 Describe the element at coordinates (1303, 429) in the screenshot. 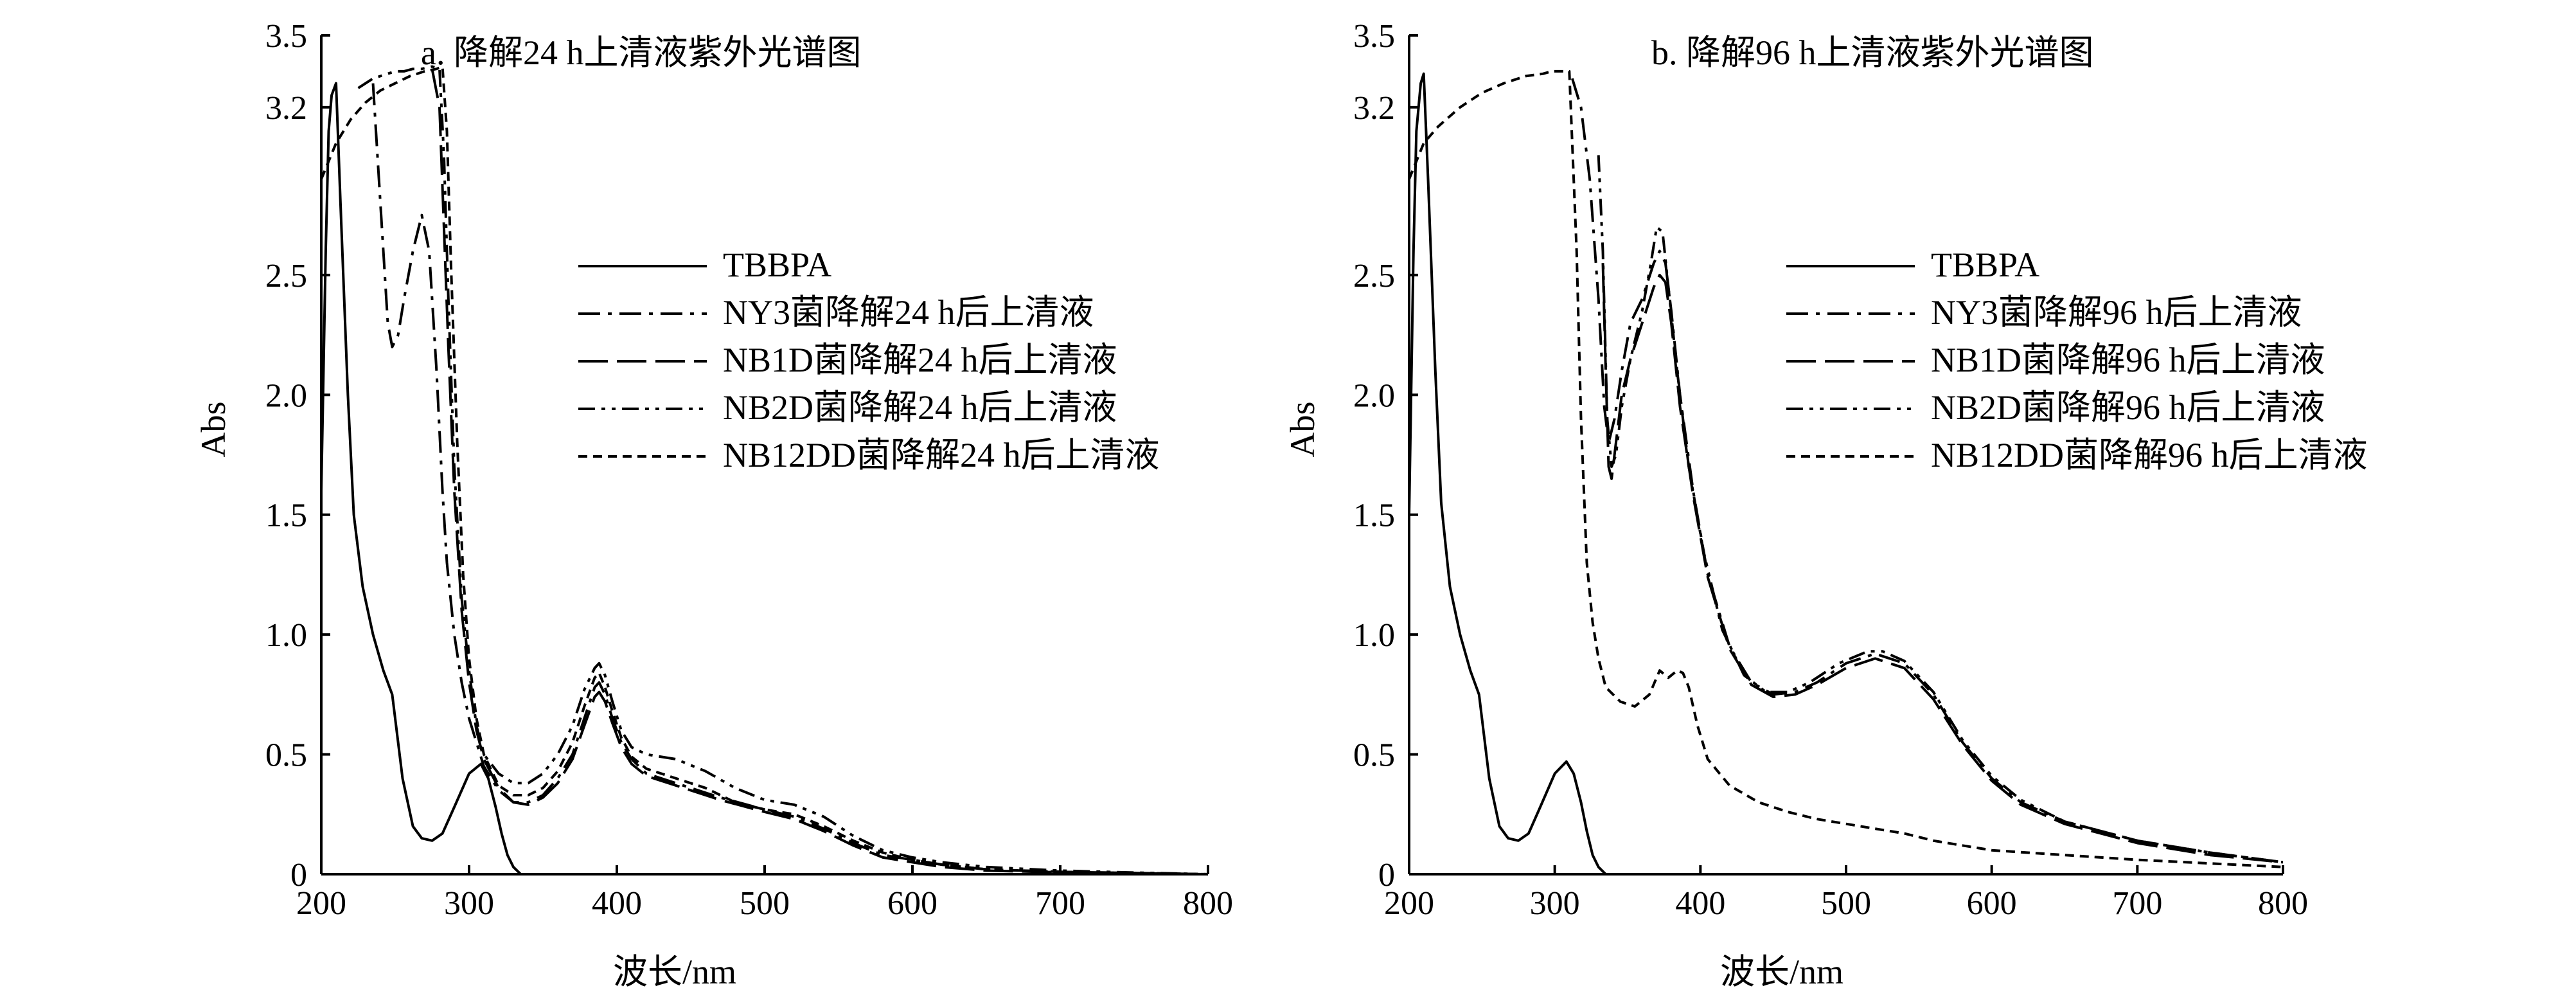

I see `panel-b-ylabel: Abs` at that location.